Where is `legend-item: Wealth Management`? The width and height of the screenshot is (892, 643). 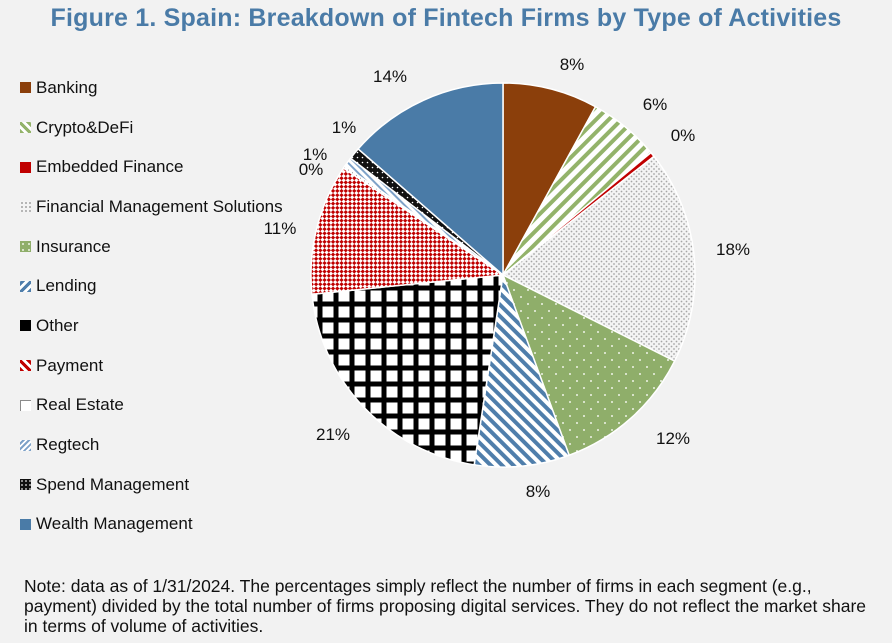
legend-item: Wealth Management is located at coordinates (170, 525).